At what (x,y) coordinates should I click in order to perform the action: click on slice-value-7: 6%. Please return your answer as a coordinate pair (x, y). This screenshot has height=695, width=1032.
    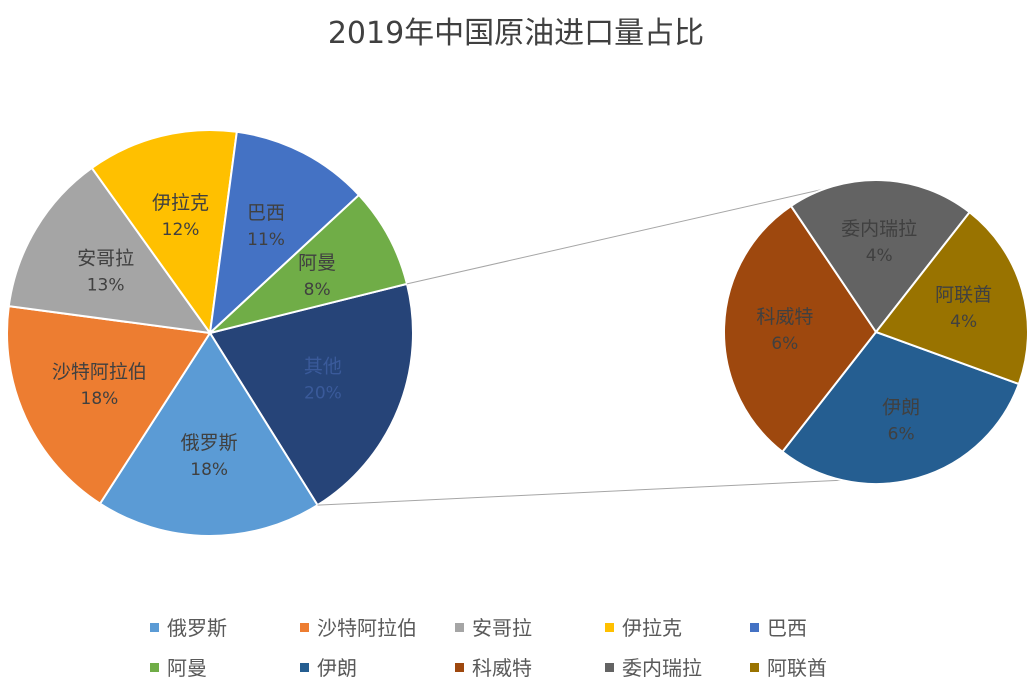
    Looking at the image, I should click on (784, 344).